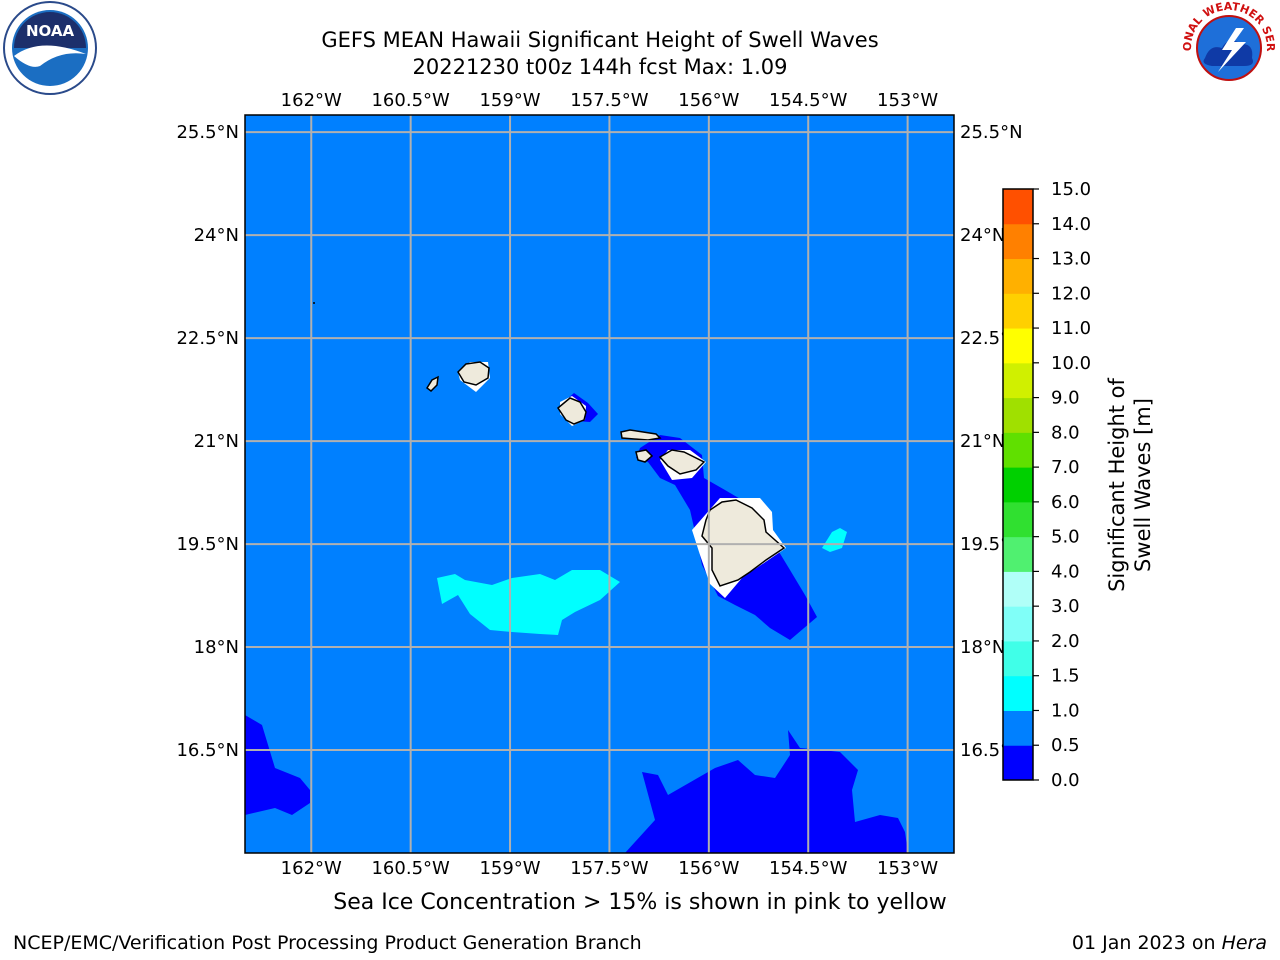  Describe the element at coordinates (207, 750) in the screenshot. I see `lat-label-left: 16.5°N` at that location.